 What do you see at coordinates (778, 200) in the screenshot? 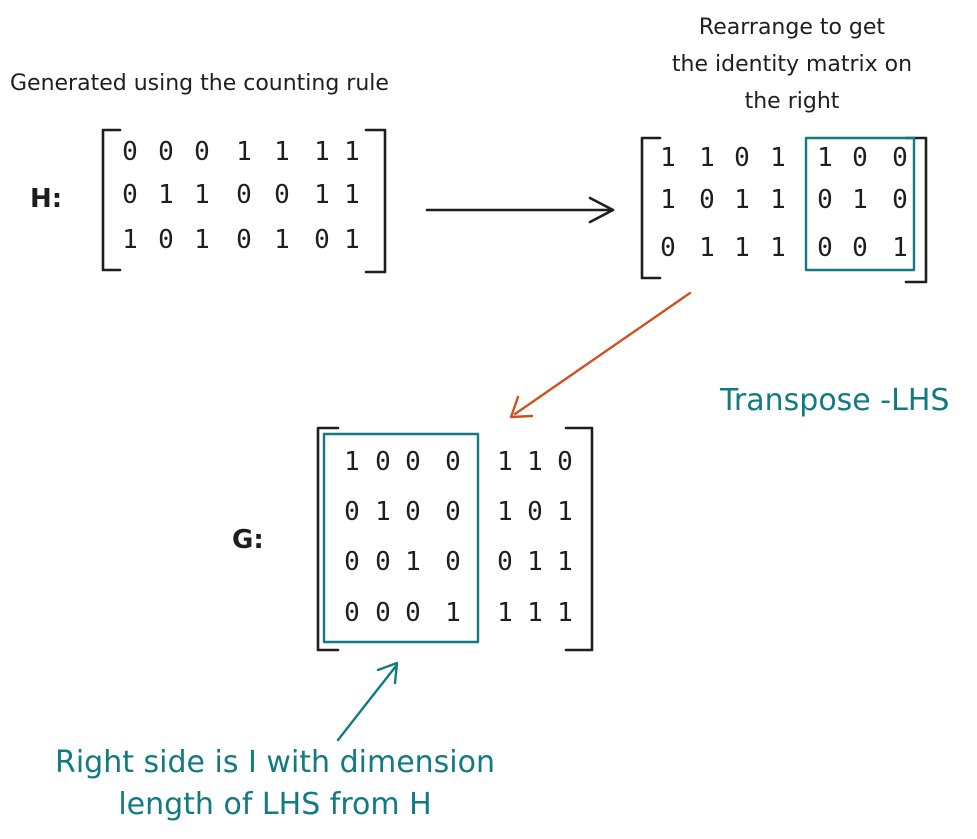
I see `h-rearranged-cell-r2-c4: 1` at bounding box center [778, 200].